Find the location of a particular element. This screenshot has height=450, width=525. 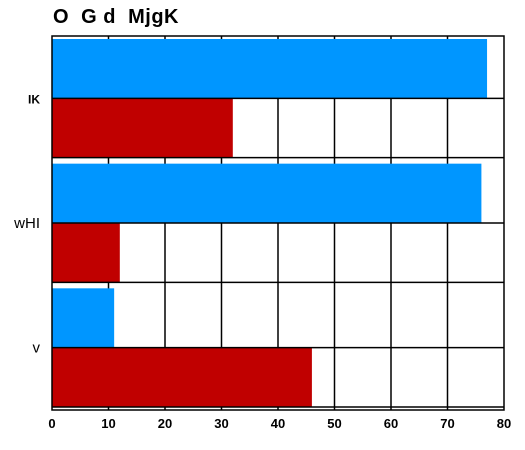

y-category-labels: IK wHI v is located at coordinates (26, 224).